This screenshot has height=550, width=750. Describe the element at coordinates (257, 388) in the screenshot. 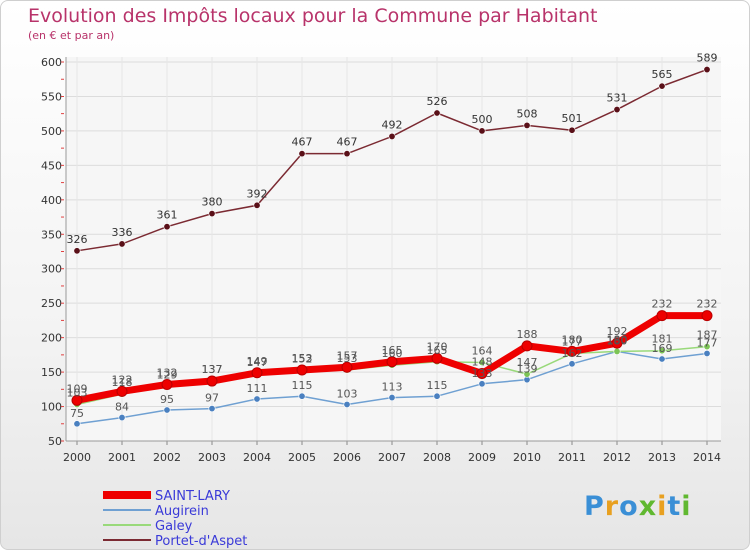

I see `data-label: 111` at that location.